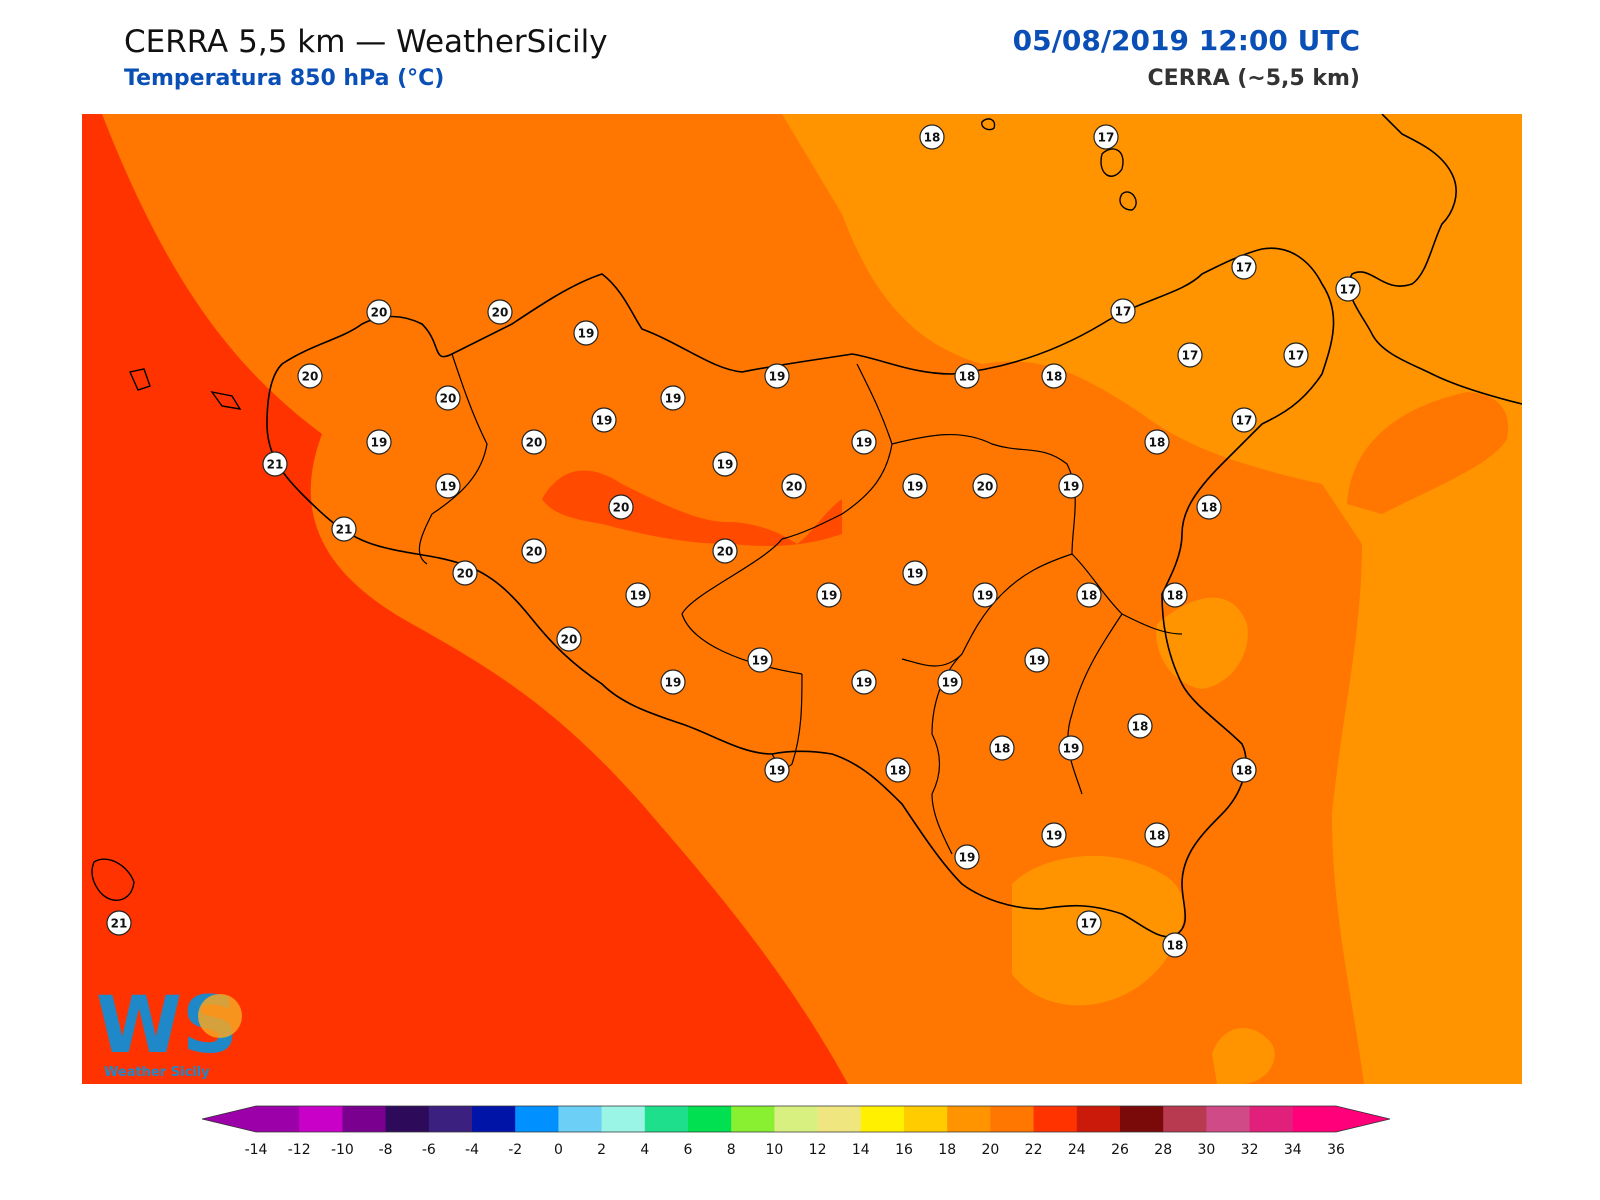  I want to click on colorbar-tick-label: 28, so click(1163, 1150).